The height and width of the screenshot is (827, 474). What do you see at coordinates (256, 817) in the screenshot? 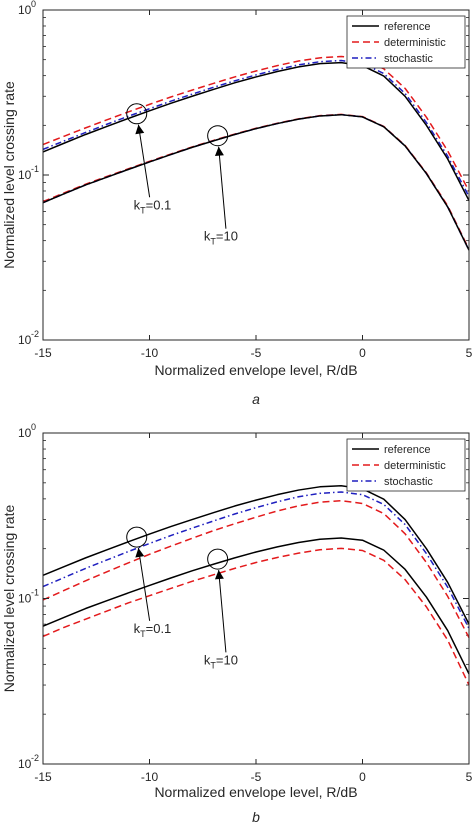
I see `panel-label: b` at bounding box center [256, 817].